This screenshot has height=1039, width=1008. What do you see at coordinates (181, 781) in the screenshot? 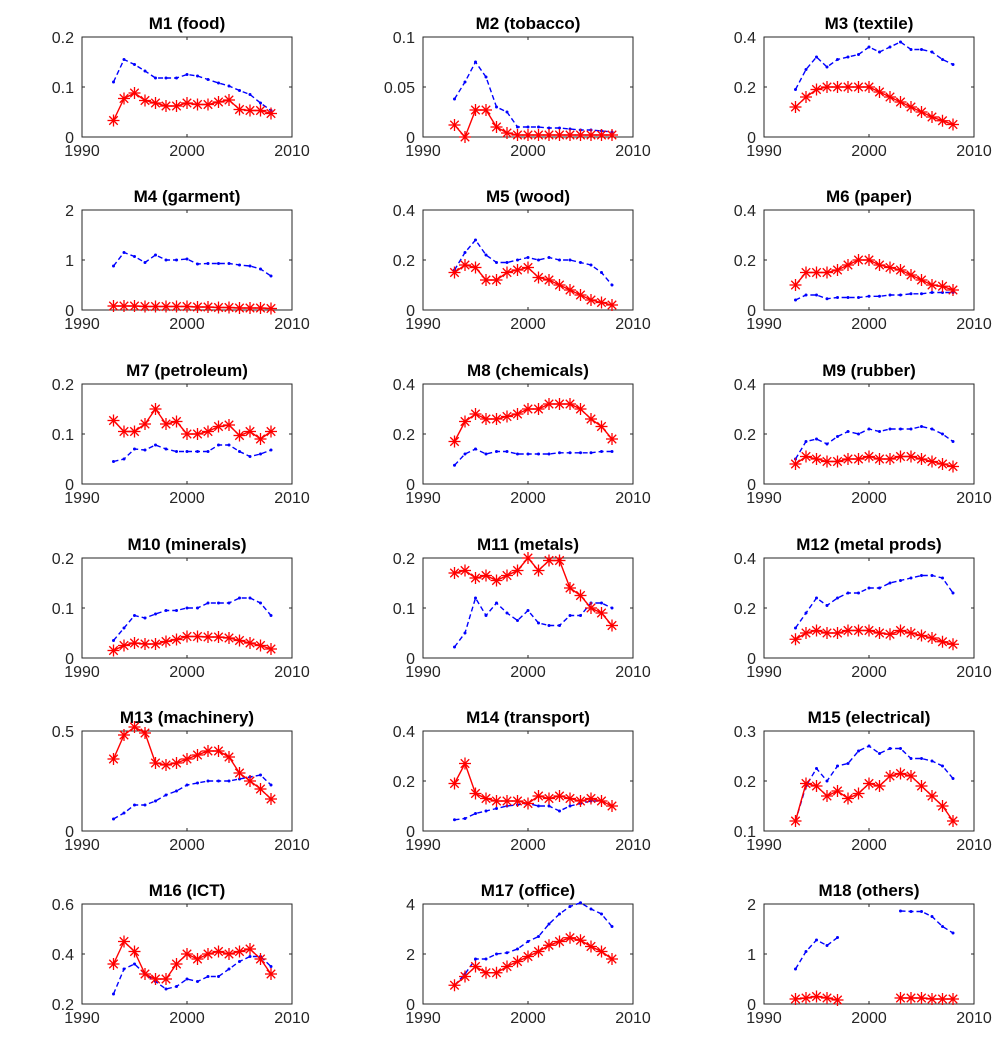
I see `subplot-13: M13 (machinery) 1990 2000 2010 0 0.5` at bounding box center [181, 781].